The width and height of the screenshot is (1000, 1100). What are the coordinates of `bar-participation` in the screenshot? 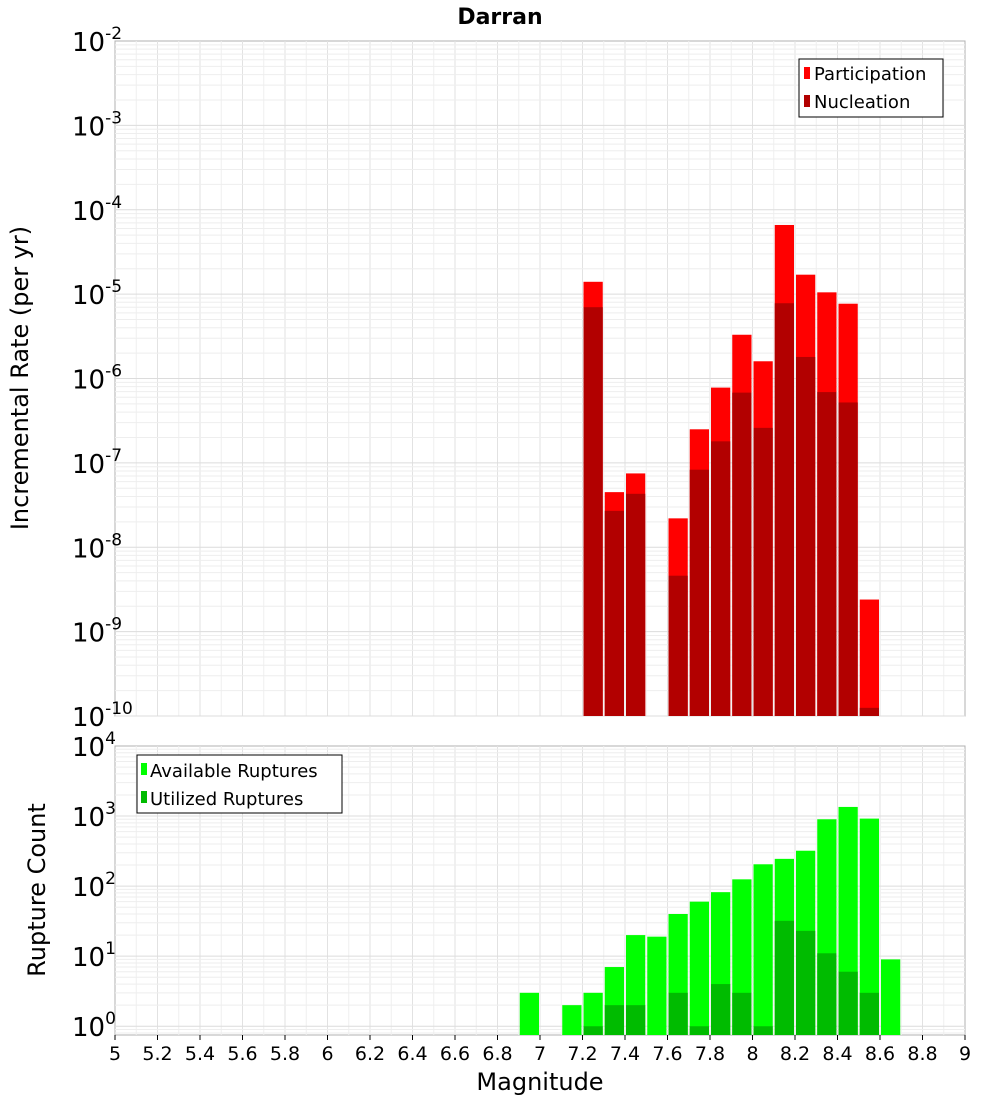 It's located at (869, 657).